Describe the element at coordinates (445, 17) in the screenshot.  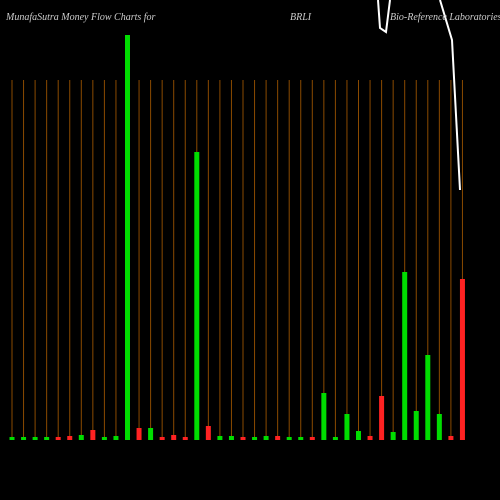
I see `company: Bio-Reference Laboratories, I` at that location.